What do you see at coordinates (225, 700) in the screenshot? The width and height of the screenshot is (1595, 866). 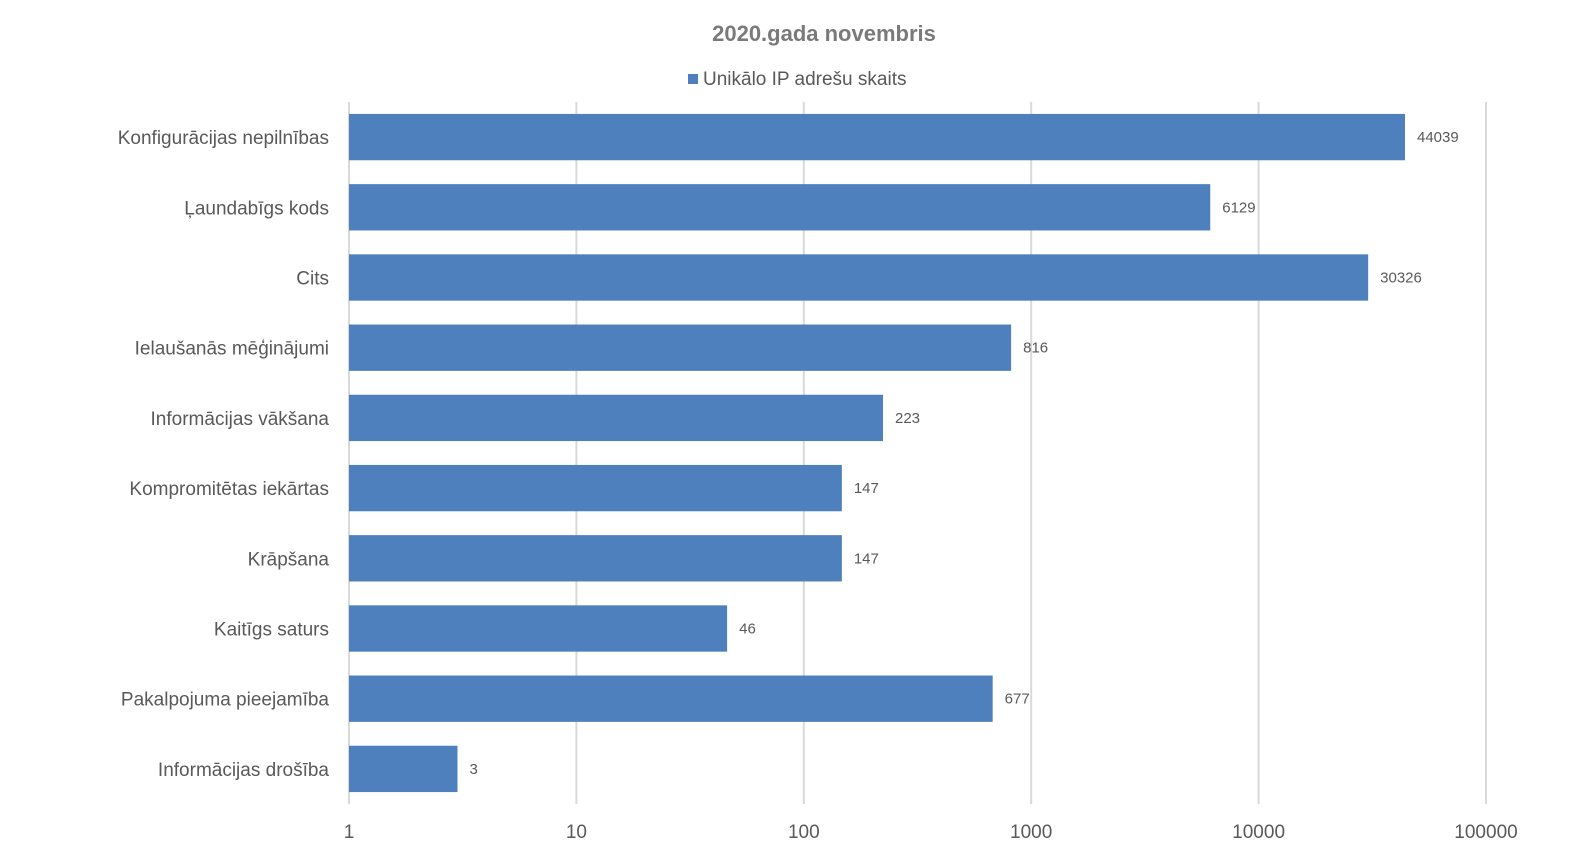 I see `category-label: Pakalpojuma pieejamība` at bounding box center [225, 700].